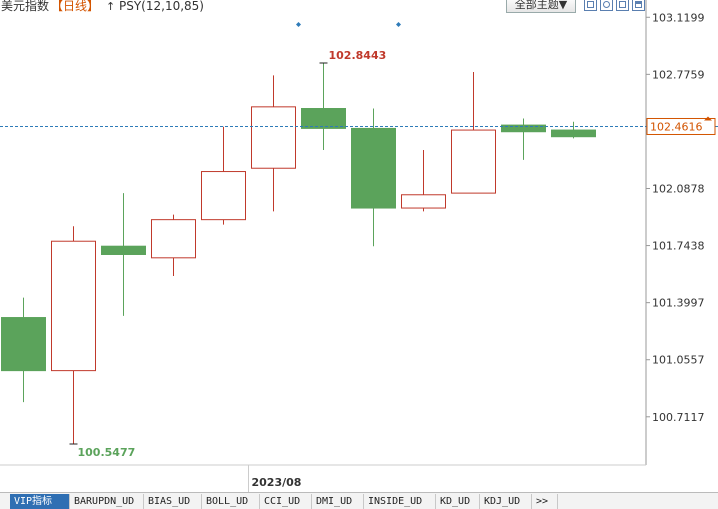  What do you see at coordinates (606, 5) in the screenshot?
I see `zoom-icon` at bounding box center [606, 5].